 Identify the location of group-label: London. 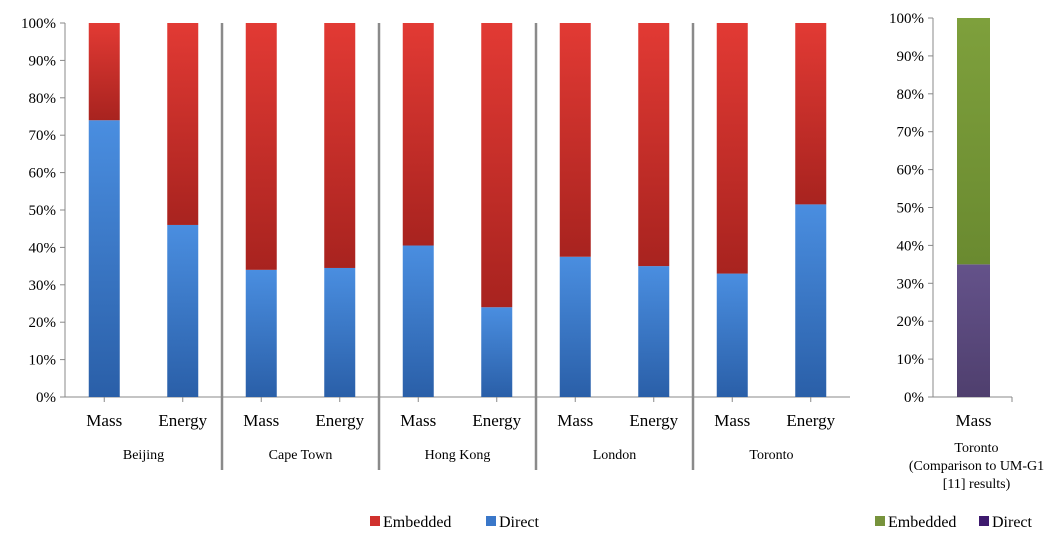
(615, 455).